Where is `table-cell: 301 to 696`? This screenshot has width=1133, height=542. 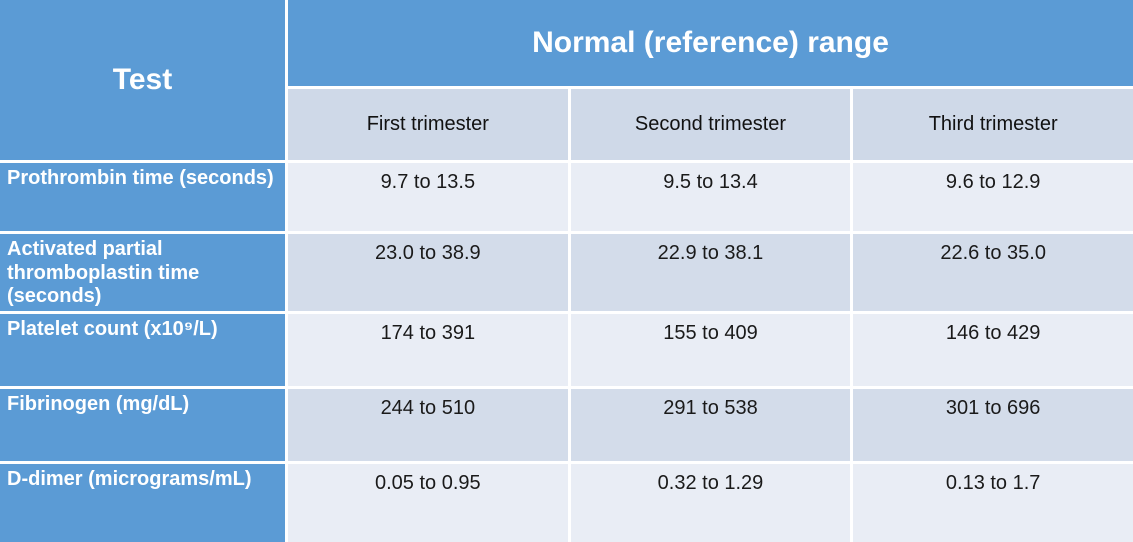
table-cell: 301 to 696 is located at coordinates (993, 425).